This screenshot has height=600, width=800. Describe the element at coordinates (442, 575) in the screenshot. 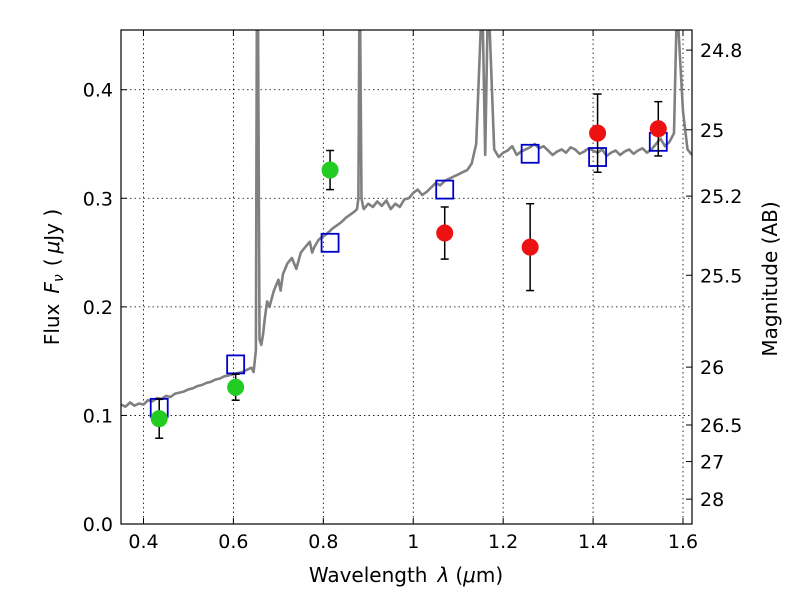

I see `x-axis-label-lambda: λ` at that location.